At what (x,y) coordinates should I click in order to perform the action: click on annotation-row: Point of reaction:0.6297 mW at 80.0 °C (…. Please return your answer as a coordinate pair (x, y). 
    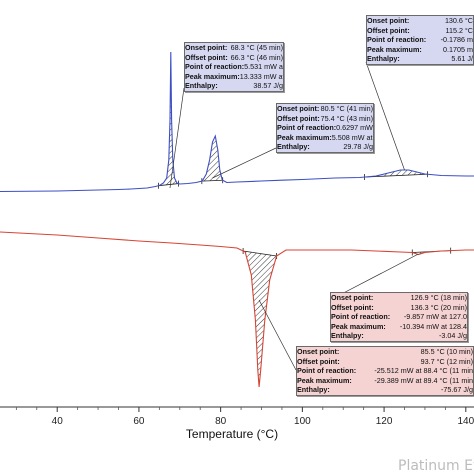
    Looking at the image, I should click on (325, 128).